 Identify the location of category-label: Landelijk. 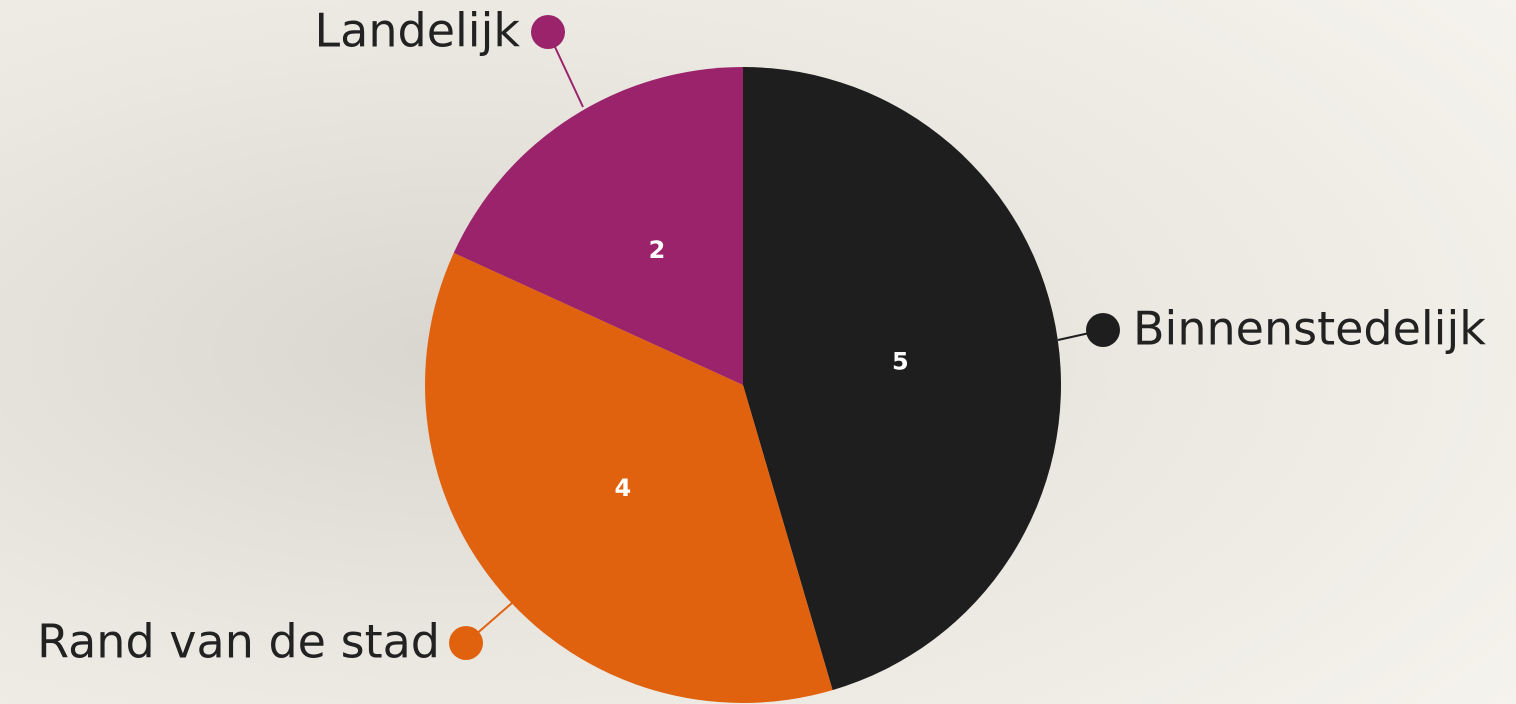
(418, 31).